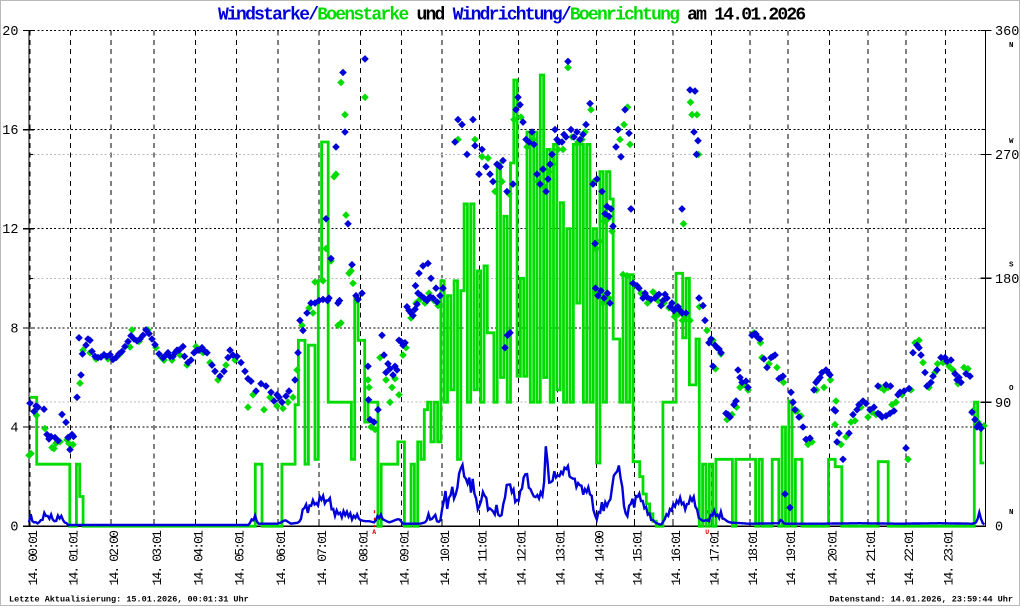 Image resolution: width=1020 pixels, height=611 pixels. What do you see at coordinates (445, 558) in the screenshot?
I see `svg-text: 14. 10:01` at bounding box center [445, 558].